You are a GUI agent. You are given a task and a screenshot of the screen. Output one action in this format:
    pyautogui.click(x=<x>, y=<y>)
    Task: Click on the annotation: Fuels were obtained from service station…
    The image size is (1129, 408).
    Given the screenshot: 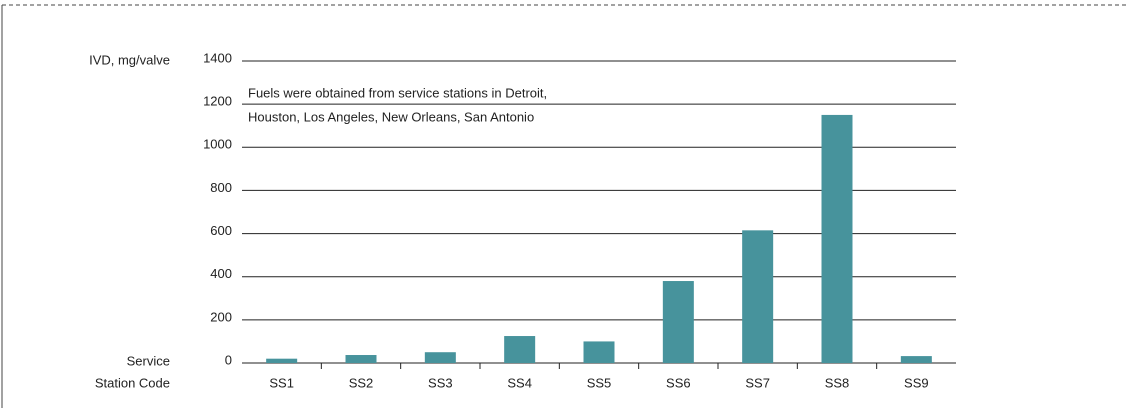 What is the action you would take?
    pyautogui.click(x=397, y=92)
    